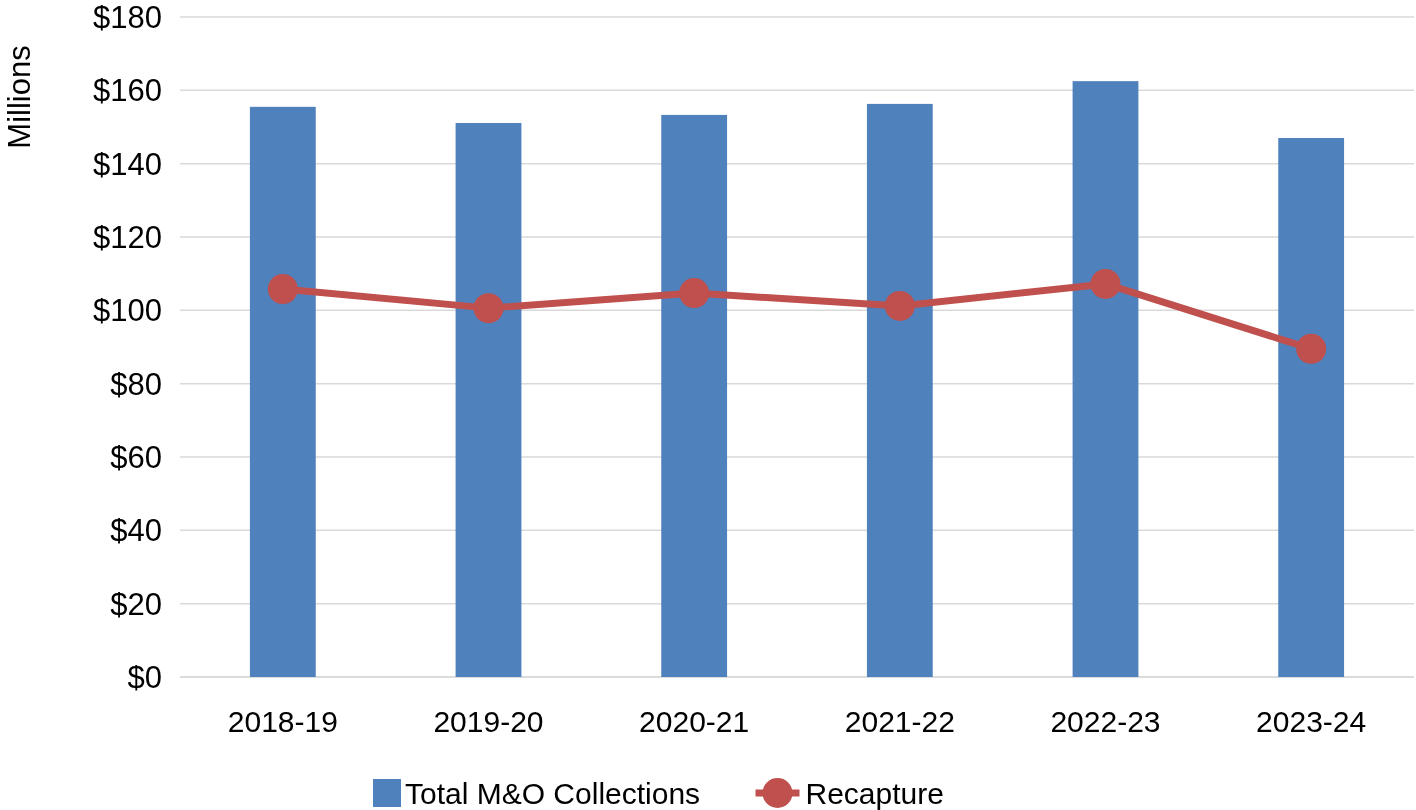 This screenshot has width=1416, height=810. Describe the element at coordinates (874, 793) in the screenshot. I see `legend-label: Recapture` at that location.